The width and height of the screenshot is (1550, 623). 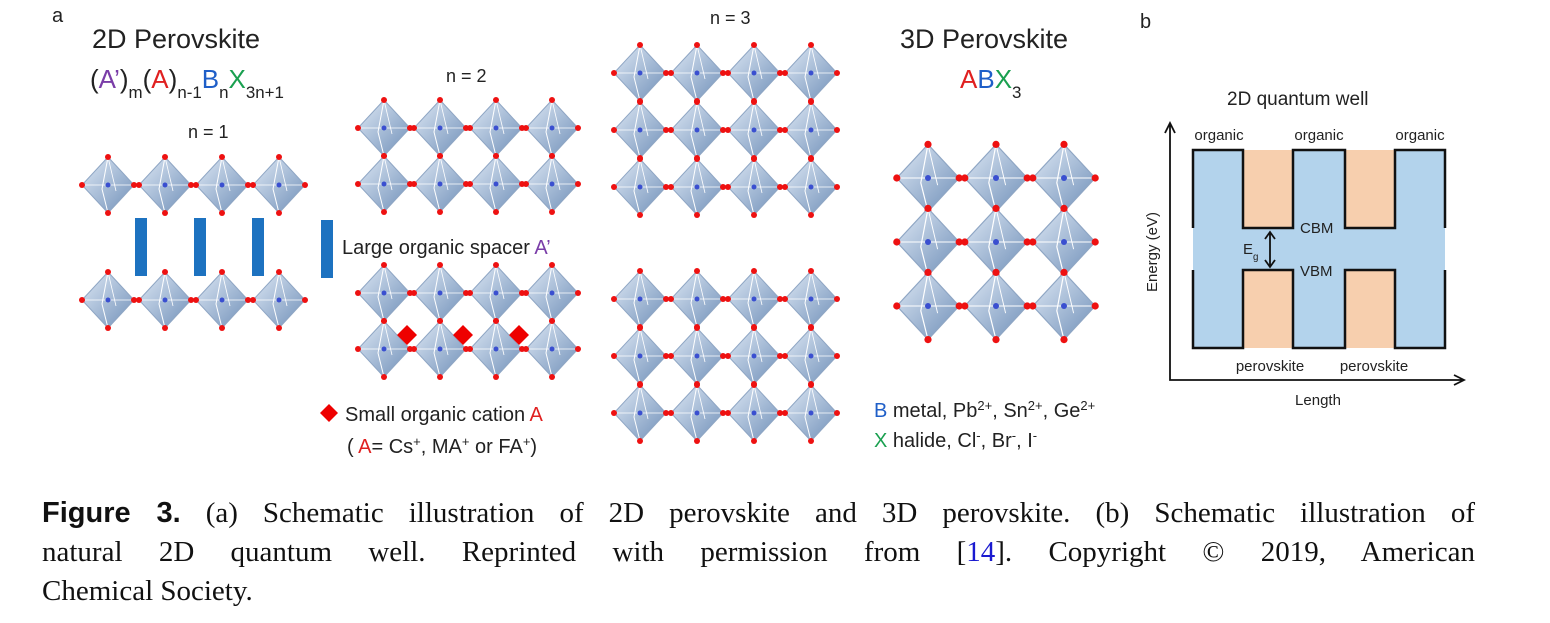 What do you see at coordinates (147, 591) in the screenshot?
I see `caption-text: Chemical Society.` at bounding box center [147, 591].